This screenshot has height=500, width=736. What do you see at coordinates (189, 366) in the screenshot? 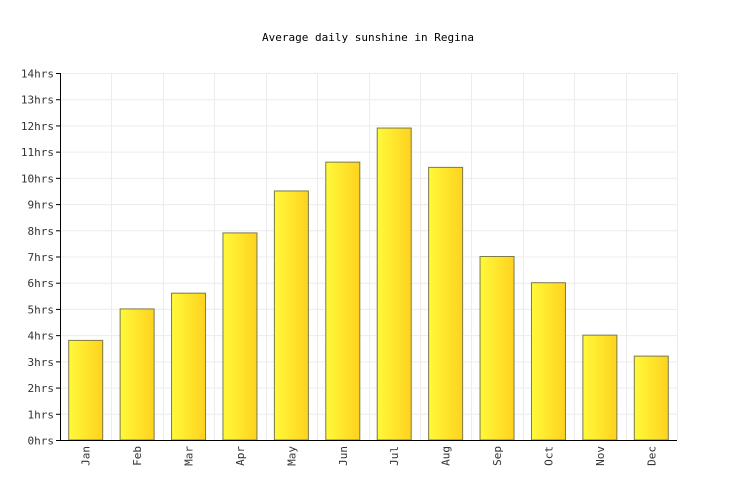
I see `bar-mar` at bounding box center [189, 366].